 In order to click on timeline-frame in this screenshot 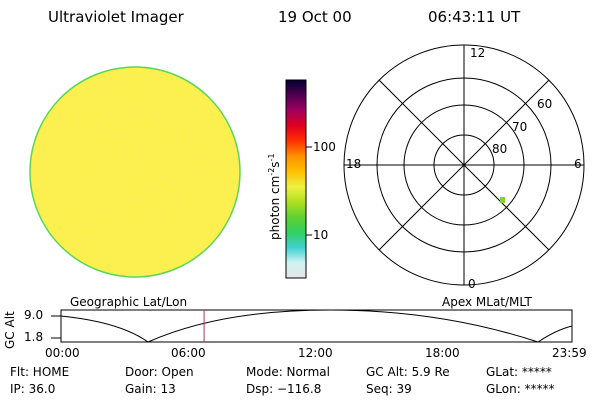, I will do `click(316, 326)`.